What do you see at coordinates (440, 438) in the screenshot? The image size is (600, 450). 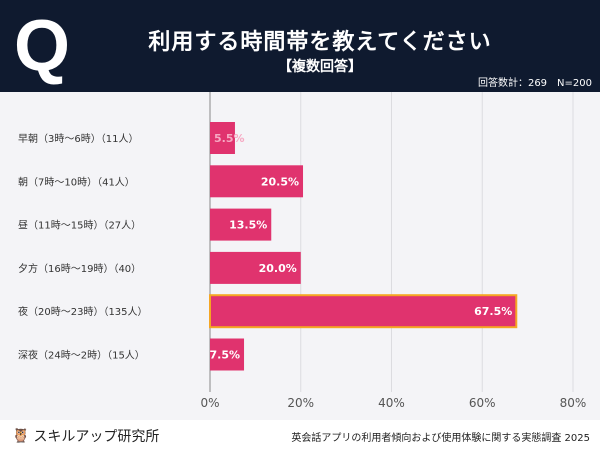 I see `survey-source: 英会話アプリの利用者傾向および使用体験に関する実態調査 2025` at bounding box center [440, 438].